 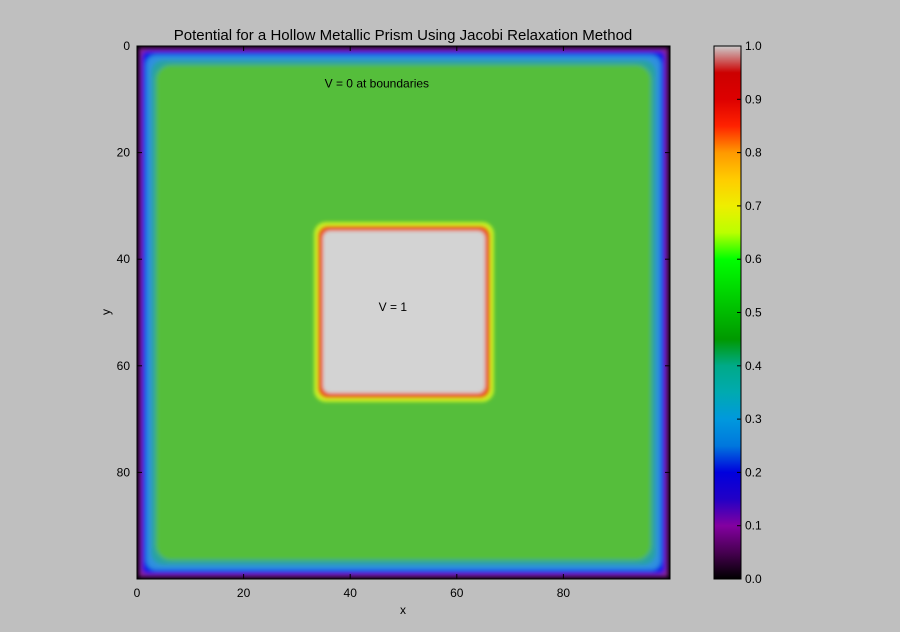 I want to click on x-tick-label: 40, so click(x=351, y=593).